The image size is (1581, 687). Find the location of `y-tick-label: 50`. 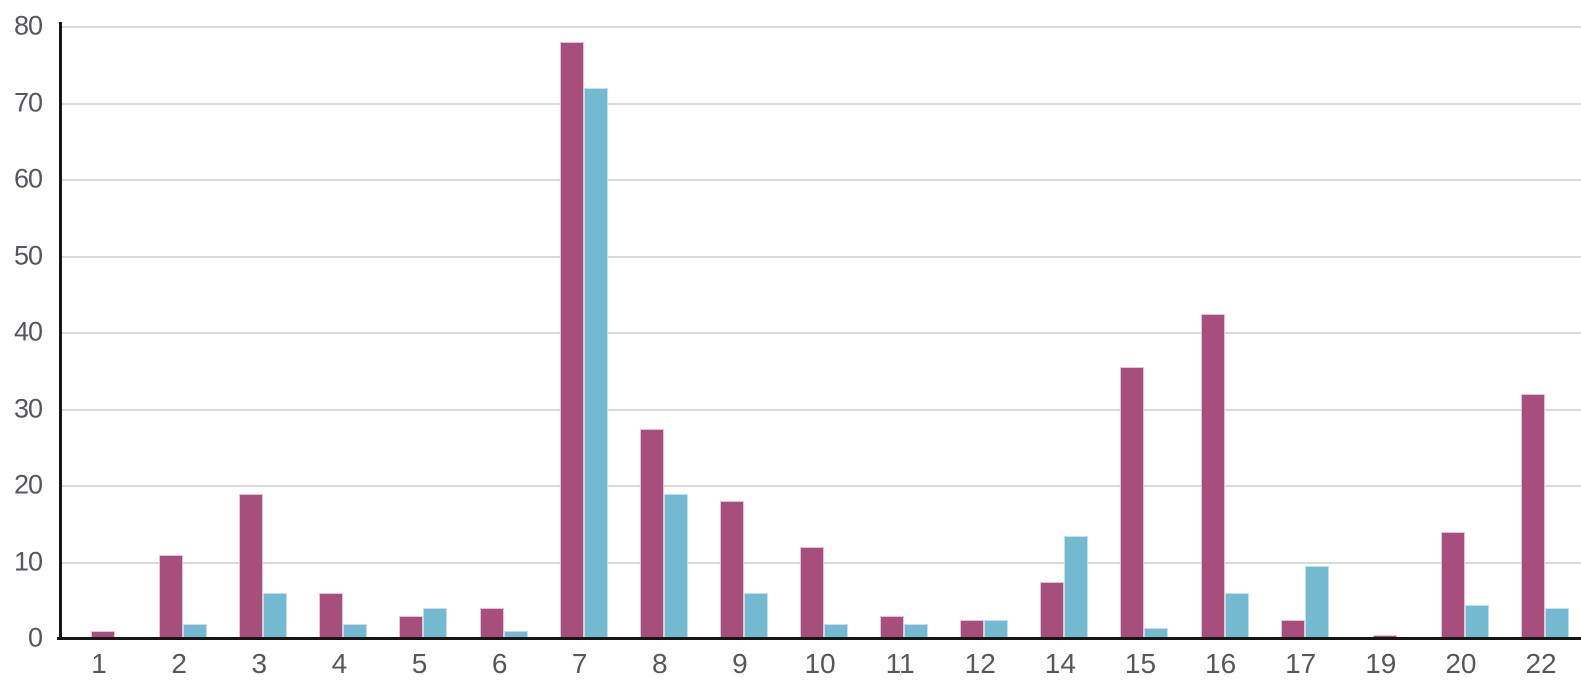

y-tick-label: 50 is located at coordinates (28, 254).